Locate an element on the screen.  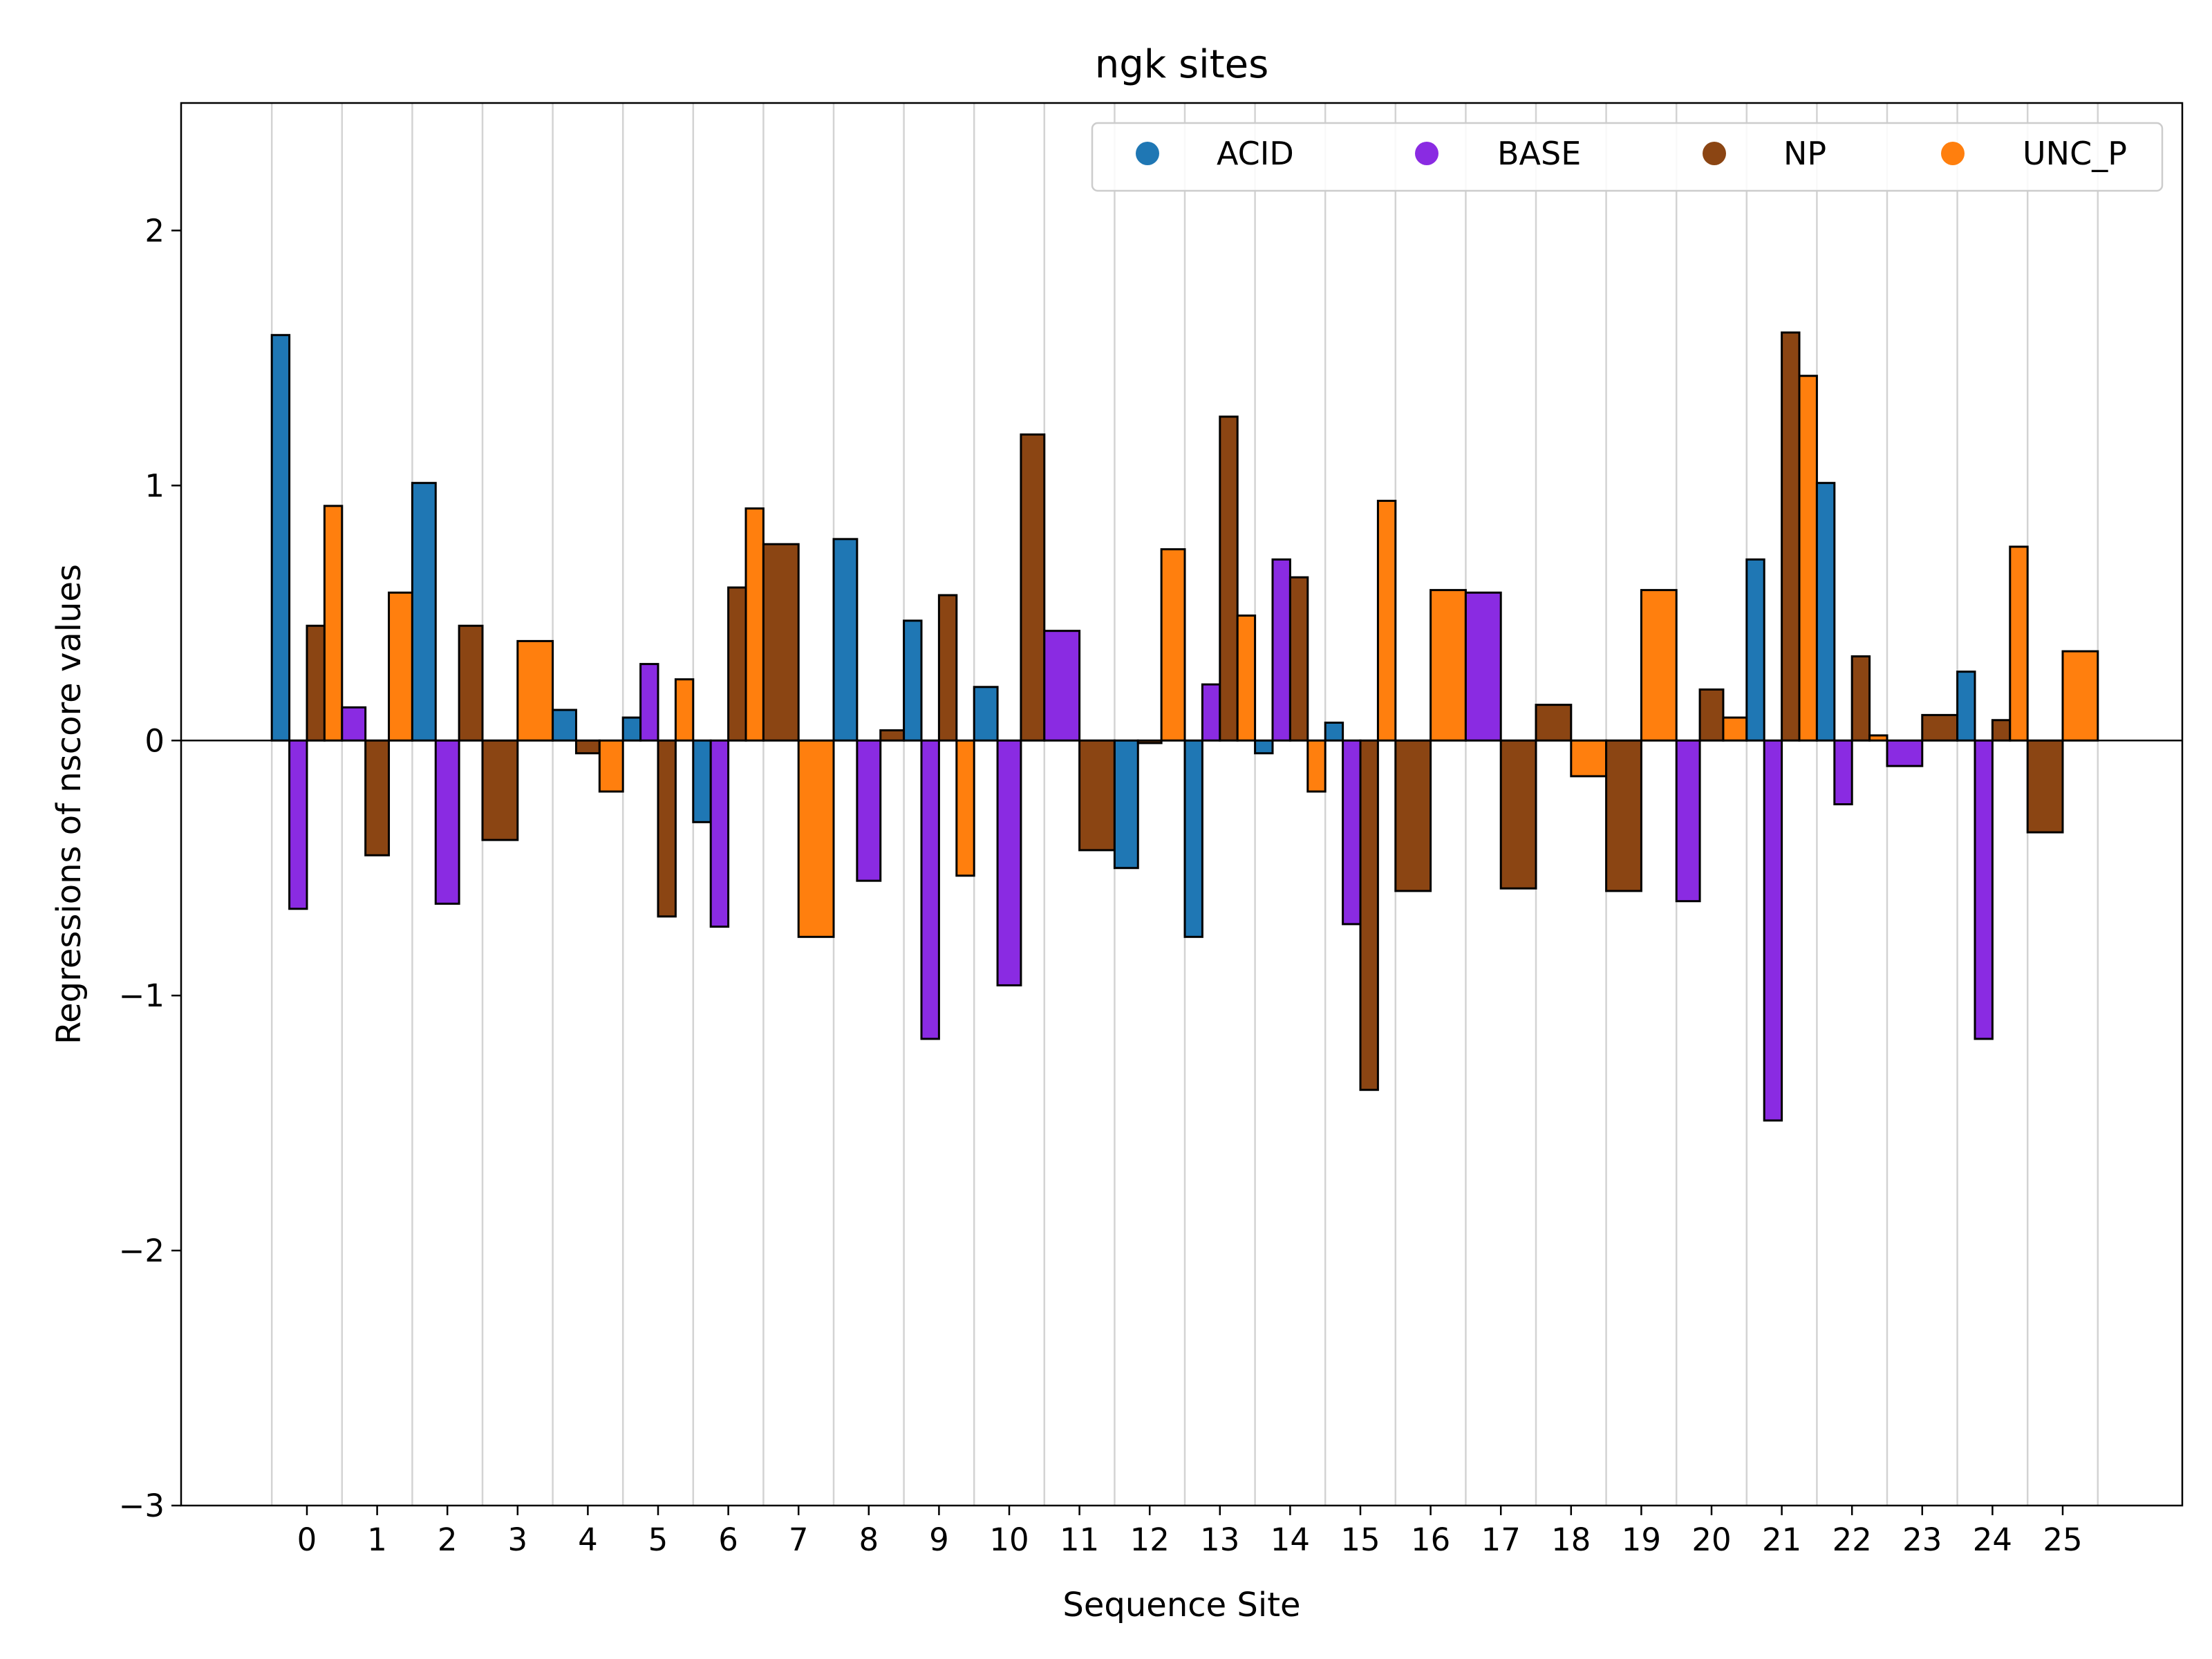
bar-site-23-np is located at coordinates (1940, 728).